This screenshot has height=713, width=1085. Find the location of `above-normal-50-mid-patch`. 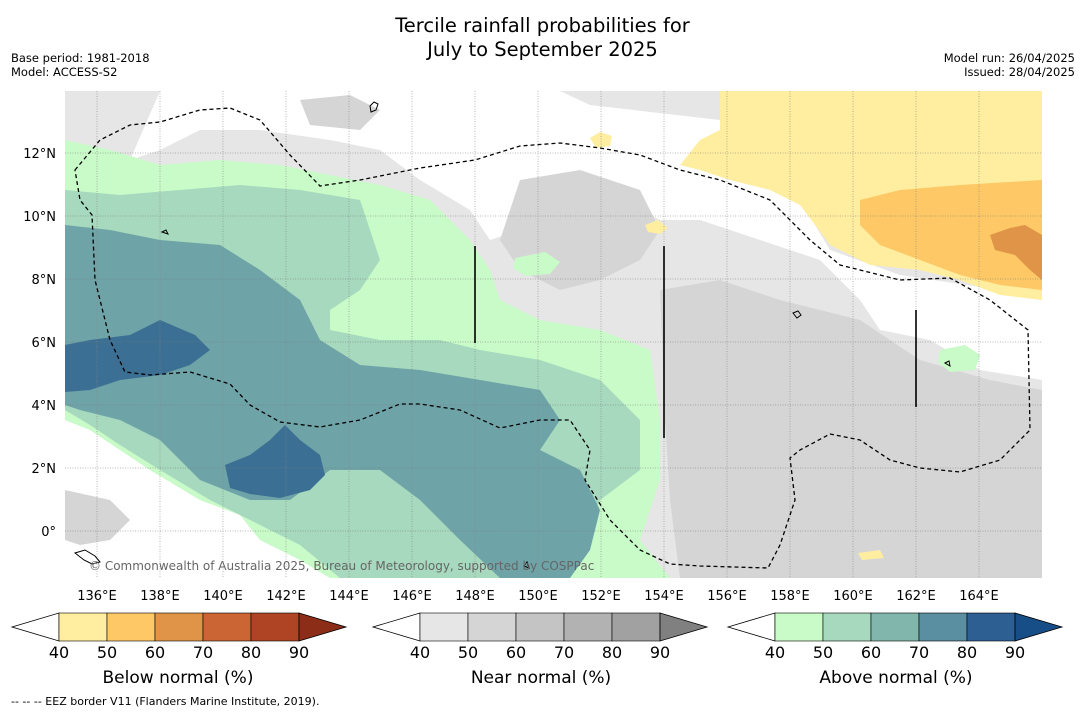

above-normal-50-mid-patch is located at coordinates (536, 264).